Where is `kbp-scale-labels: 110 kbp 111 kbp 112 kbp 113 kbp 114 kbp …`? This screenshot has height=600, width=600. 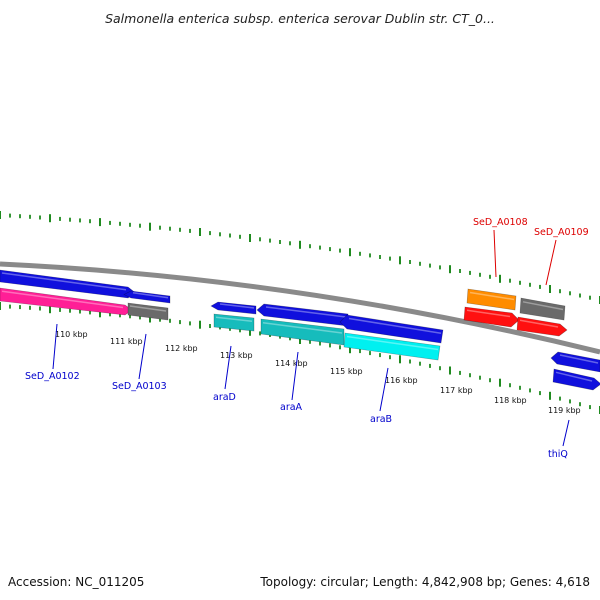 kbp-scale-labels: 110 kbp 111 kbp 112 kbp 113 kbp 114 kbp … is located at coordinates (318, 372).